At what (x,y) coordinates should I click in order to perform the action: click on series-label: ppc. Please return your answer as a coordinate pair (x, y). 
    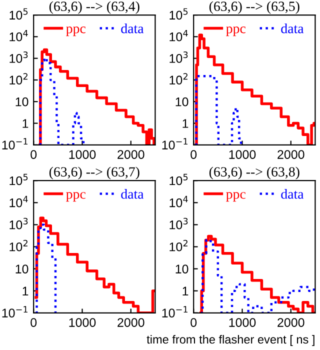
    Looking at the image, I should click on (236, 31).